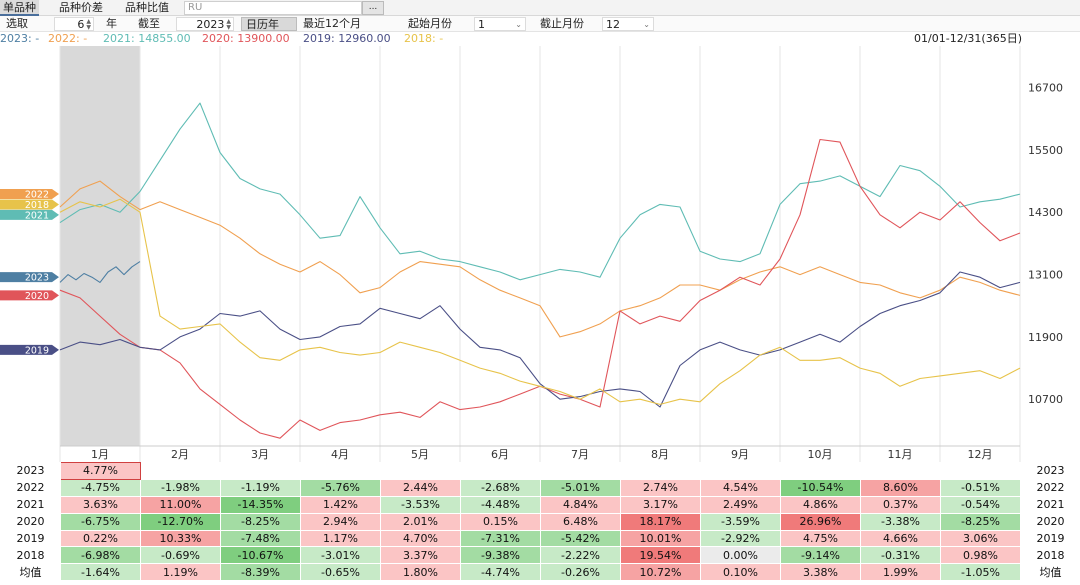 Image resolution: width=1080 pixels, height=585 pixels. What do you see at coordinates (660, 572) in the screenshot?
I see `table-cell: 10.72%` at bounding box center [660, 572].